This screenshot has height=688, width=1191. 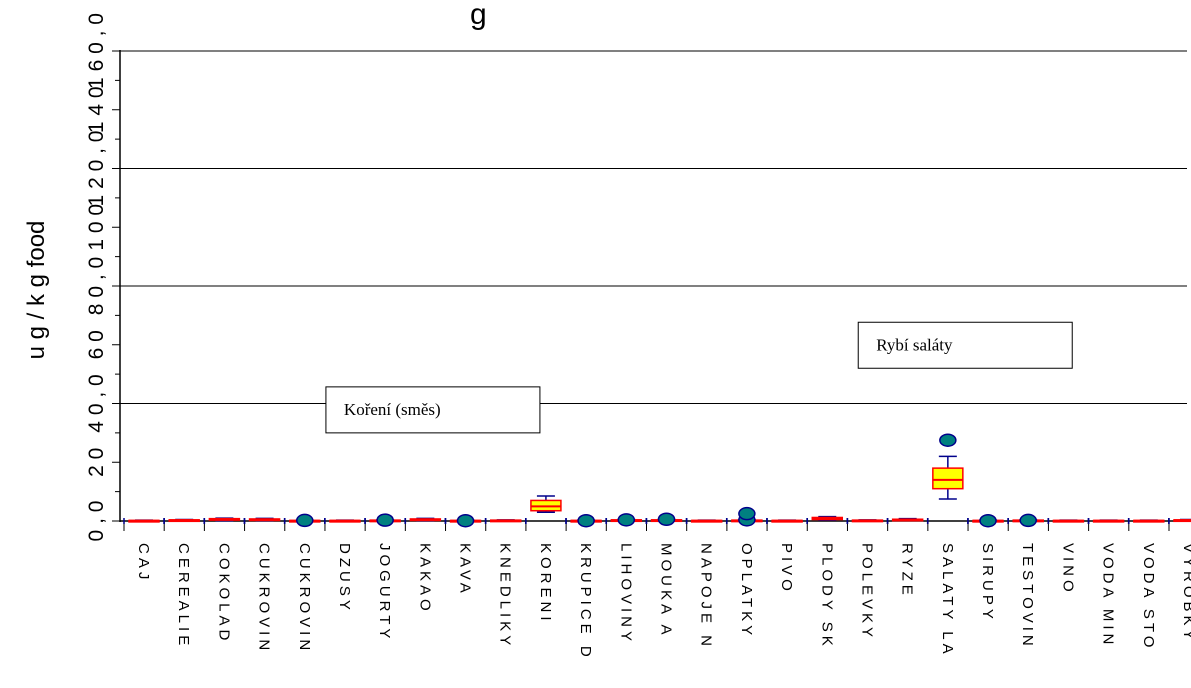 What do you see at coordinates (36, 290) in the screenshot?
I see `y-axis-label: u g / k g food` at bounding box center [36, 290].